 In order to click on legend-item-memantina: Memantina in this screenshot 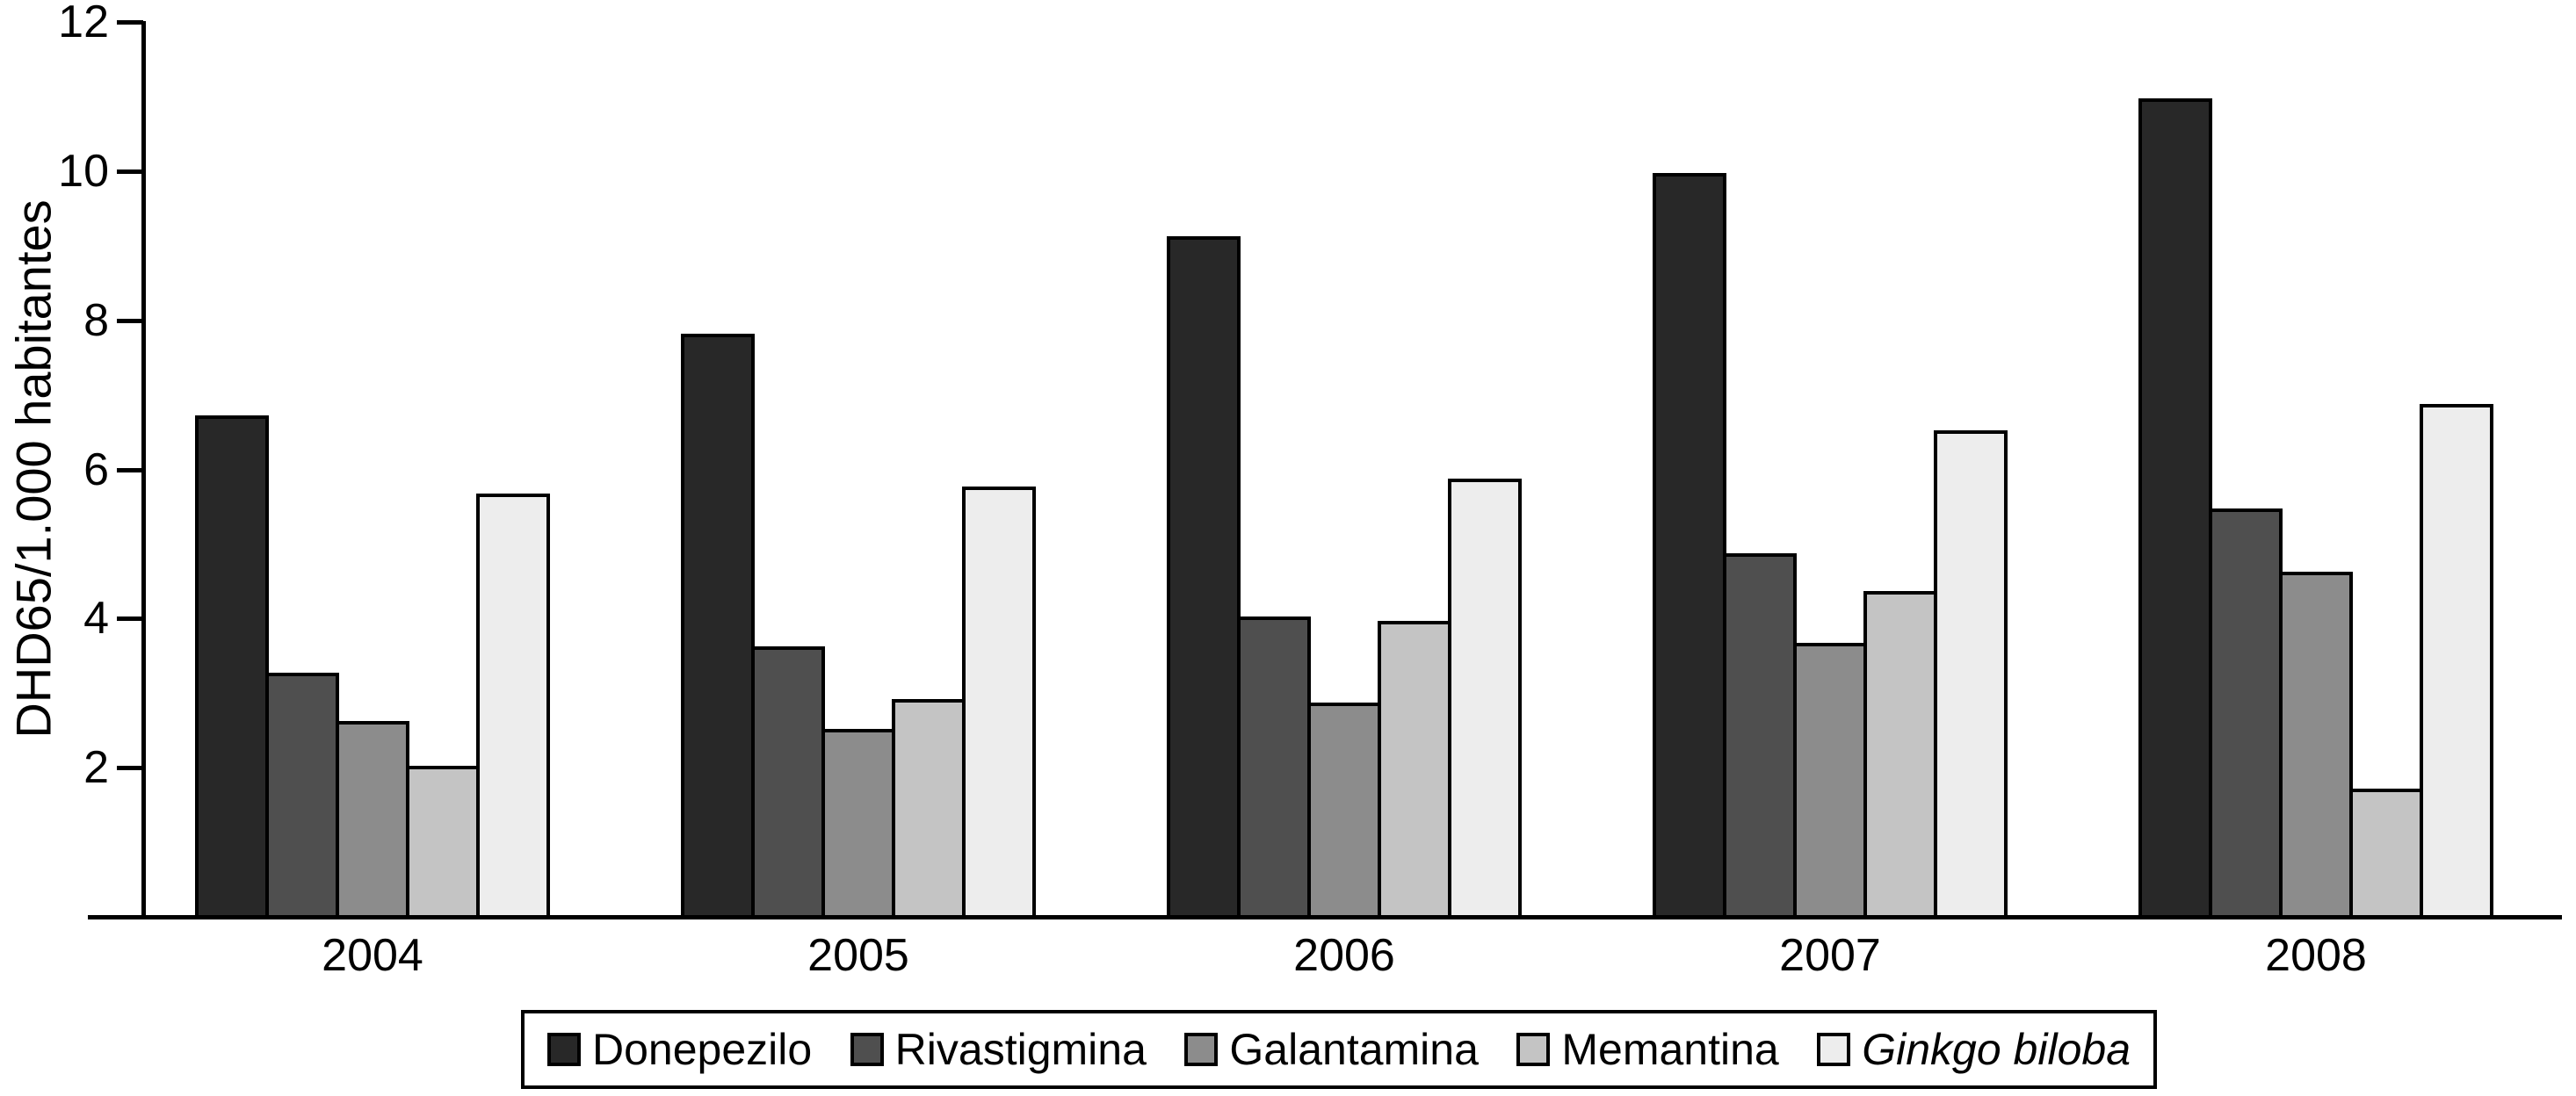, I will do `click(1647, 1049)`.